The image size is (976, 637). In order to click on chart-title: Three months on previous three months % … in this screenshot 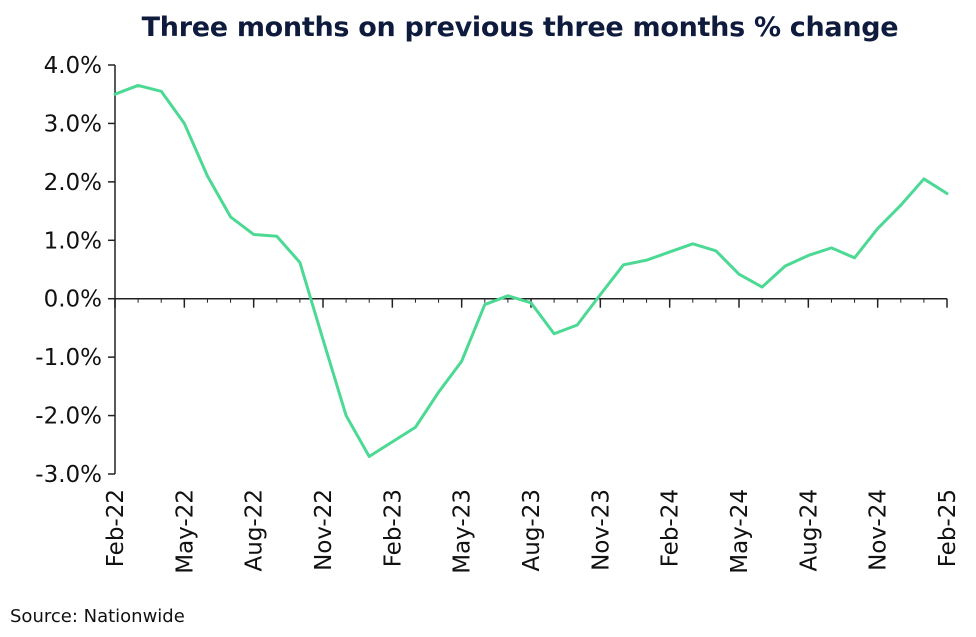, I will do `click(520, 27)`.